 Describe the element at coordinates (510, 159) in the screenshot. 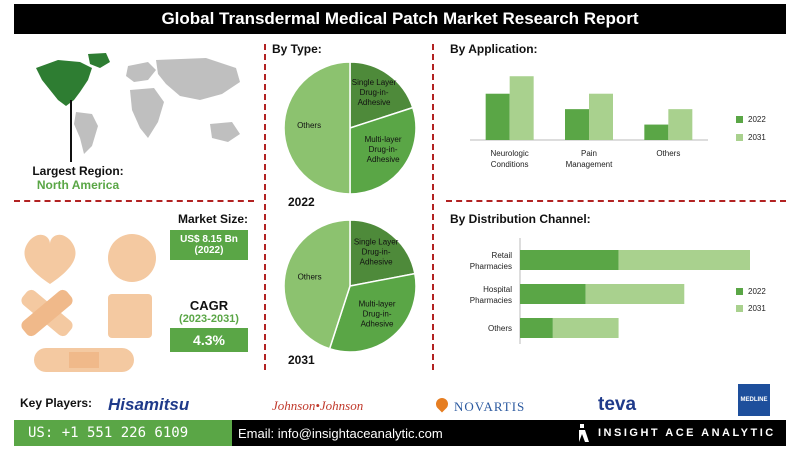

I see `x-tick-label: Neurologic Conditions` at that location.